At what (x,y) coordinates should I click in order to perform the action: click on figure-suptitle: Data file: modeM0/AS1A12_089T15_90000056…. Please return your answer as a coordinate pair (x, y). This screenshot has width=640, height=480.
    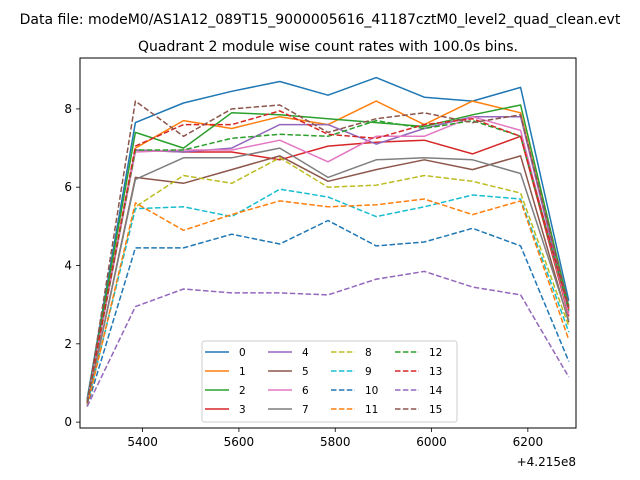
    Looking at the image, I should click on (320, 20).